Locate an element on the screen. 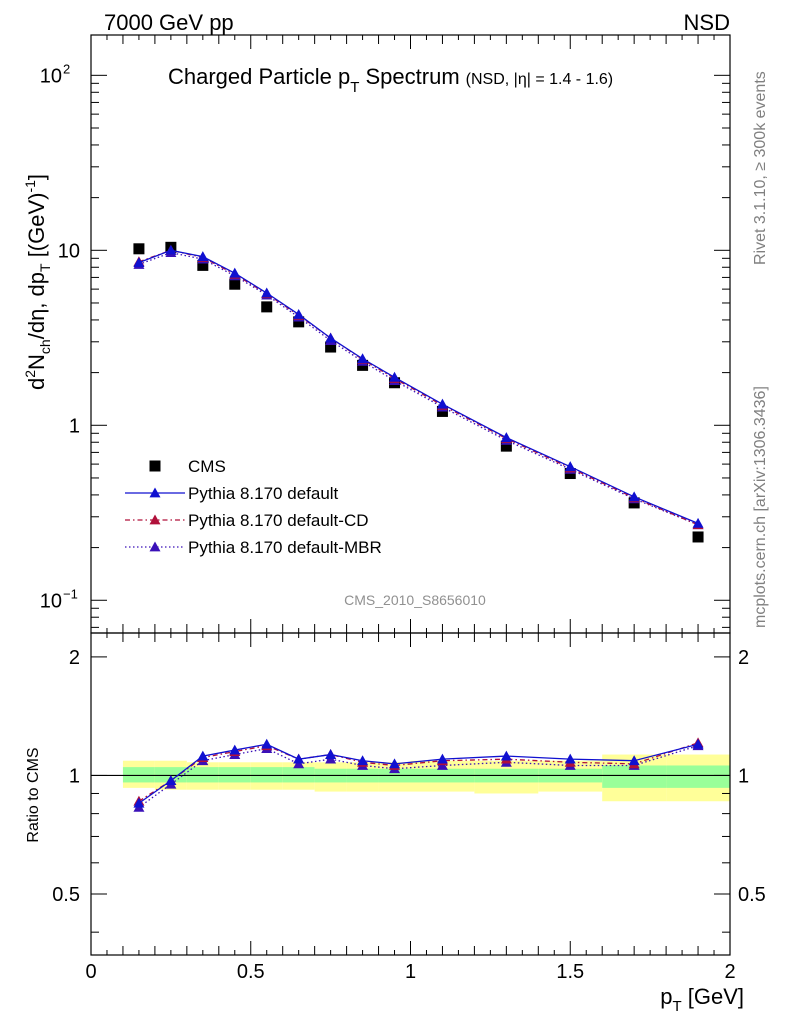 This screenshot has width=786, height=1024. analysis-watermark: CMS_2010_S8656010 is located at coordinates (415, 600).